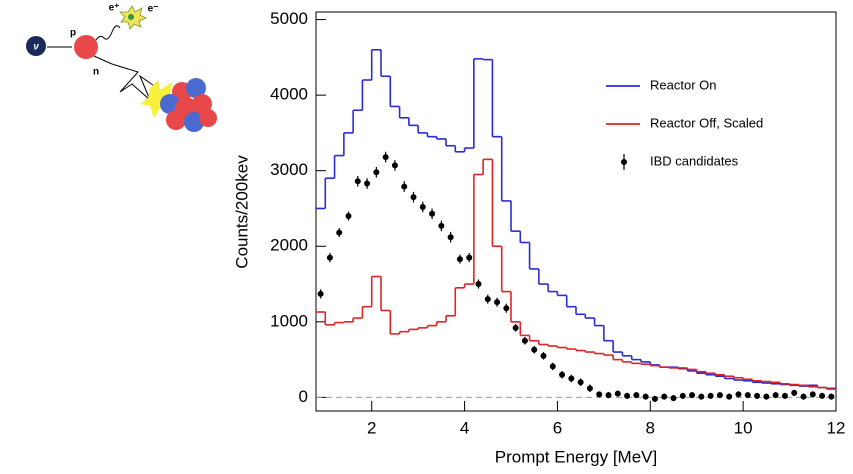 Image resolution: width=853 pixels, height=474 pixels. What do you see at coordinates (694, 160) in the screenshot?
I see `legend-label: IBD candidates` at bounding box center [694, 160].